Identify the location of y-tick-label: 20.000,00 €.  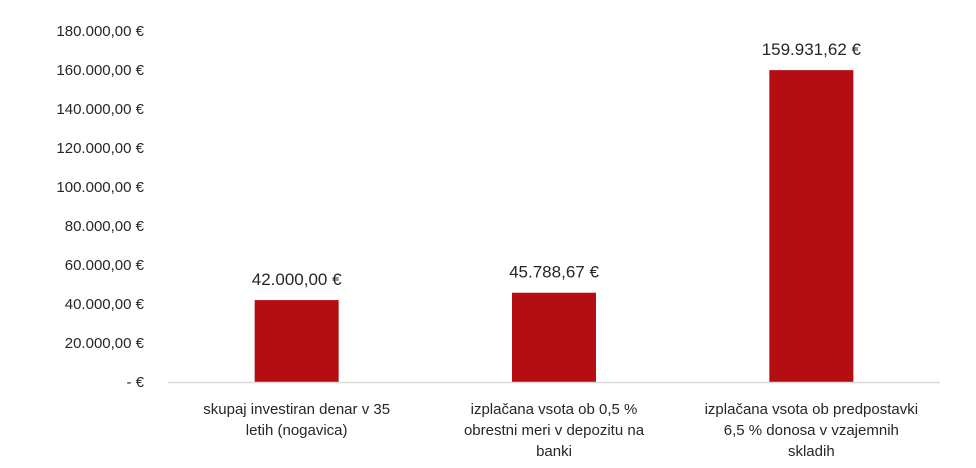
(105, 343).